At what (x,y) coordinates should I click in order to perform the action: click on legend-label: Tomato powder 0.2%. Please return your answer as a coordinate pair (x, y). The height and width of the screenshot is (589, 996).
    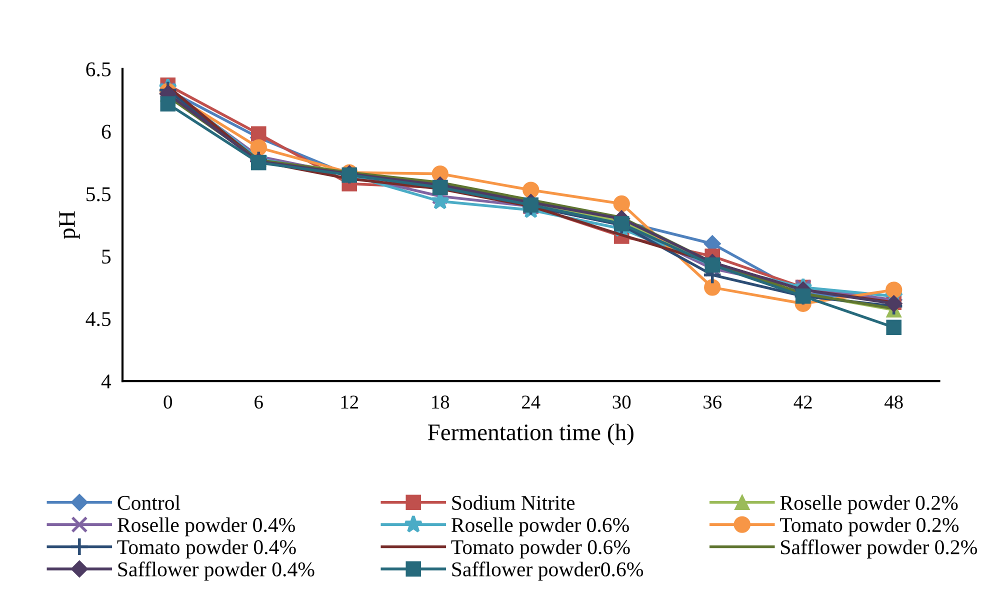
    Looking at the image, I should click on (869, 526).